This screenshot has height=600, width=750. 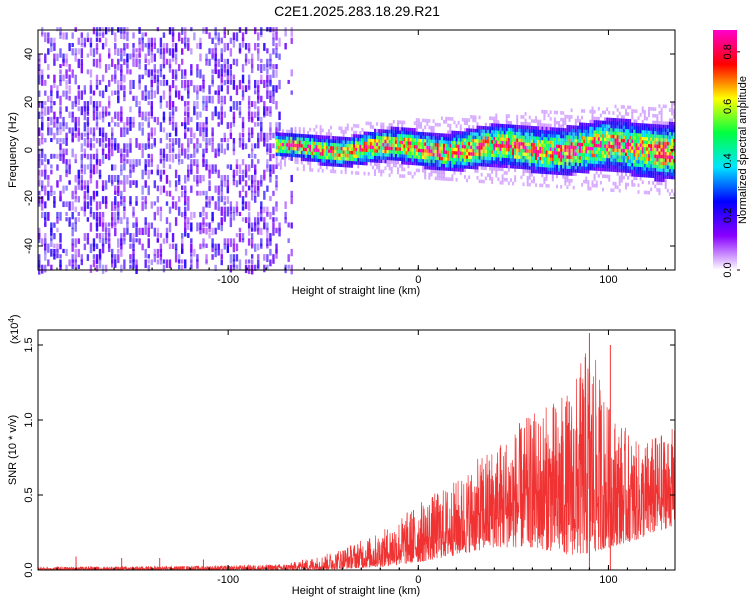 I want to click on heatmap-cell-1970, so click(x=343, y=158).